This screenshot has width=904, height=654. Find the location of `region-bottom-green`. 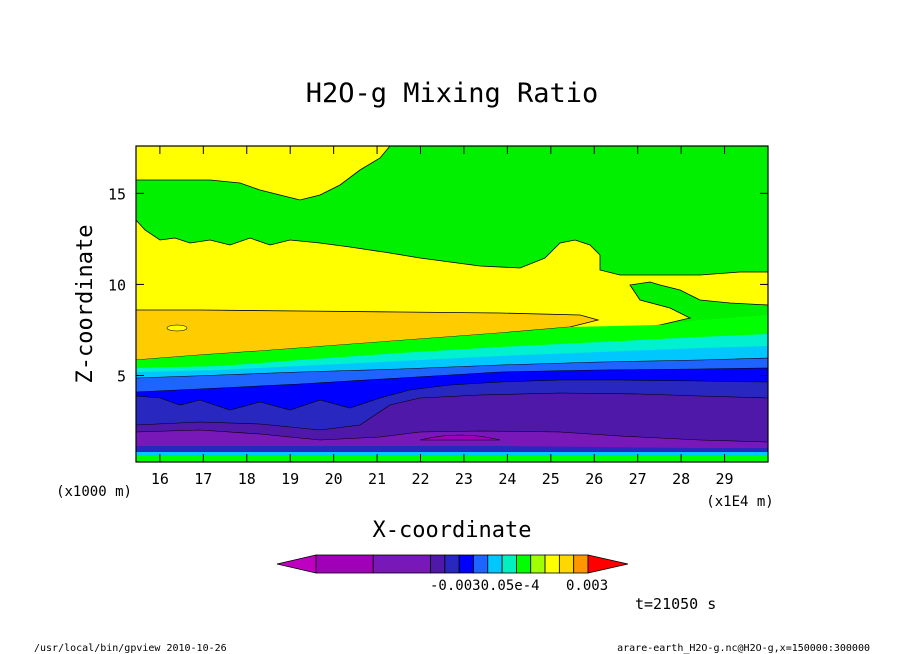

region-bottom-green is located at coordinates (452, 459).